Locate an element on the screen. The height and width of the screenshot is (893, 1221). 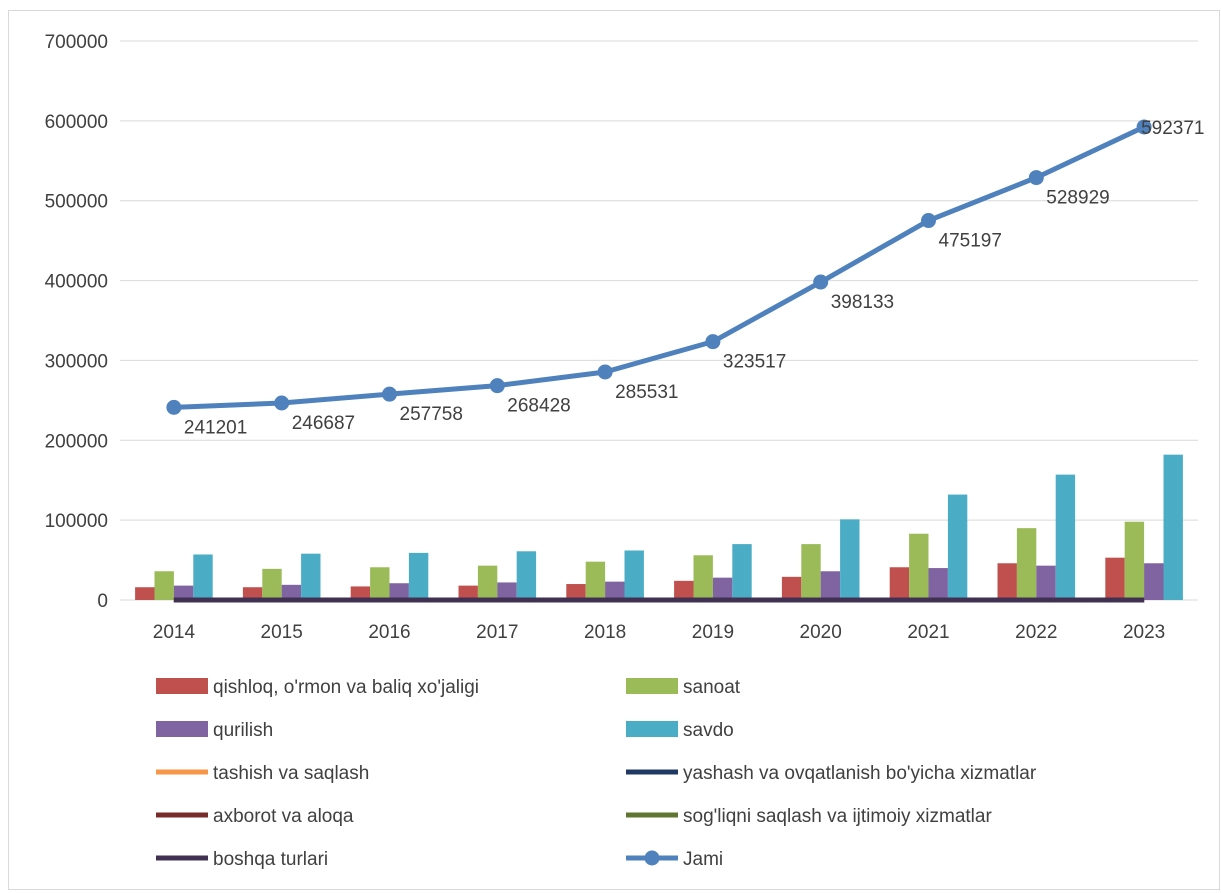
legend-label: sanoat is located at coordinates (712, 687).